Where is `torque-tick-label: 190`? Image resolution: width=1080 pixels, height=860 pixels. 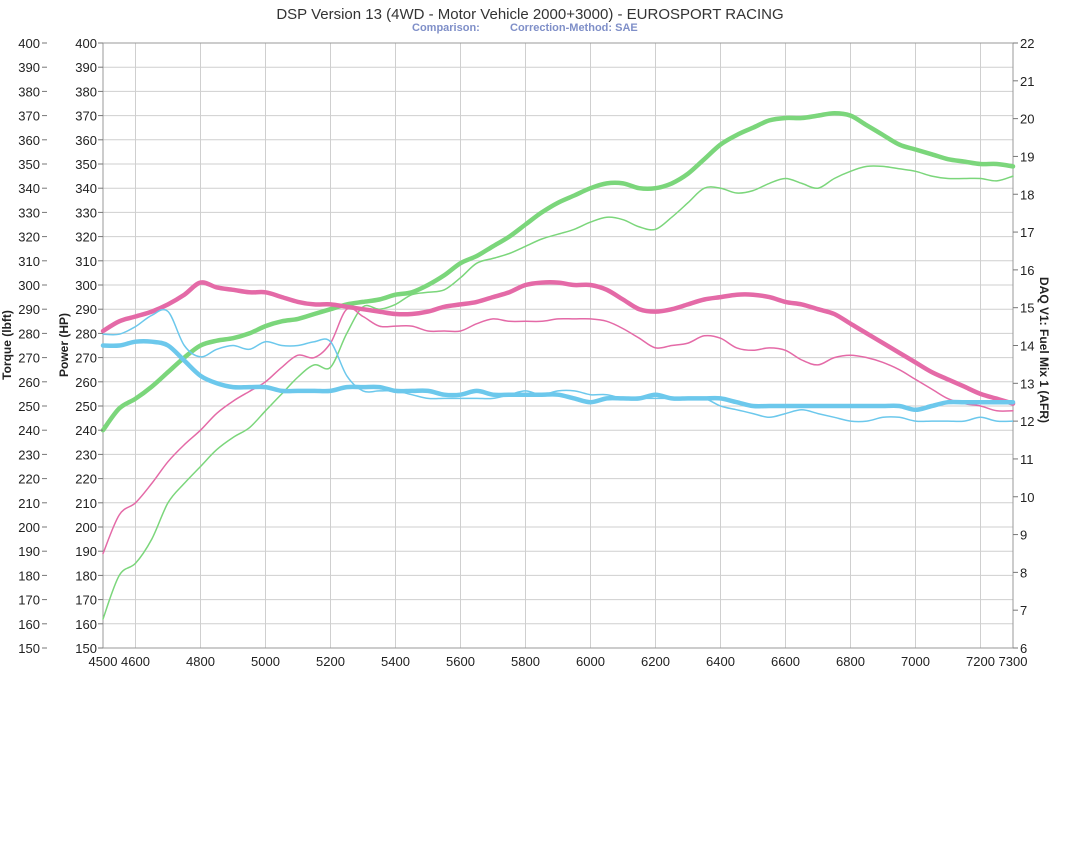 torque-tick-label: 190 is located at coordinates (29, 551).